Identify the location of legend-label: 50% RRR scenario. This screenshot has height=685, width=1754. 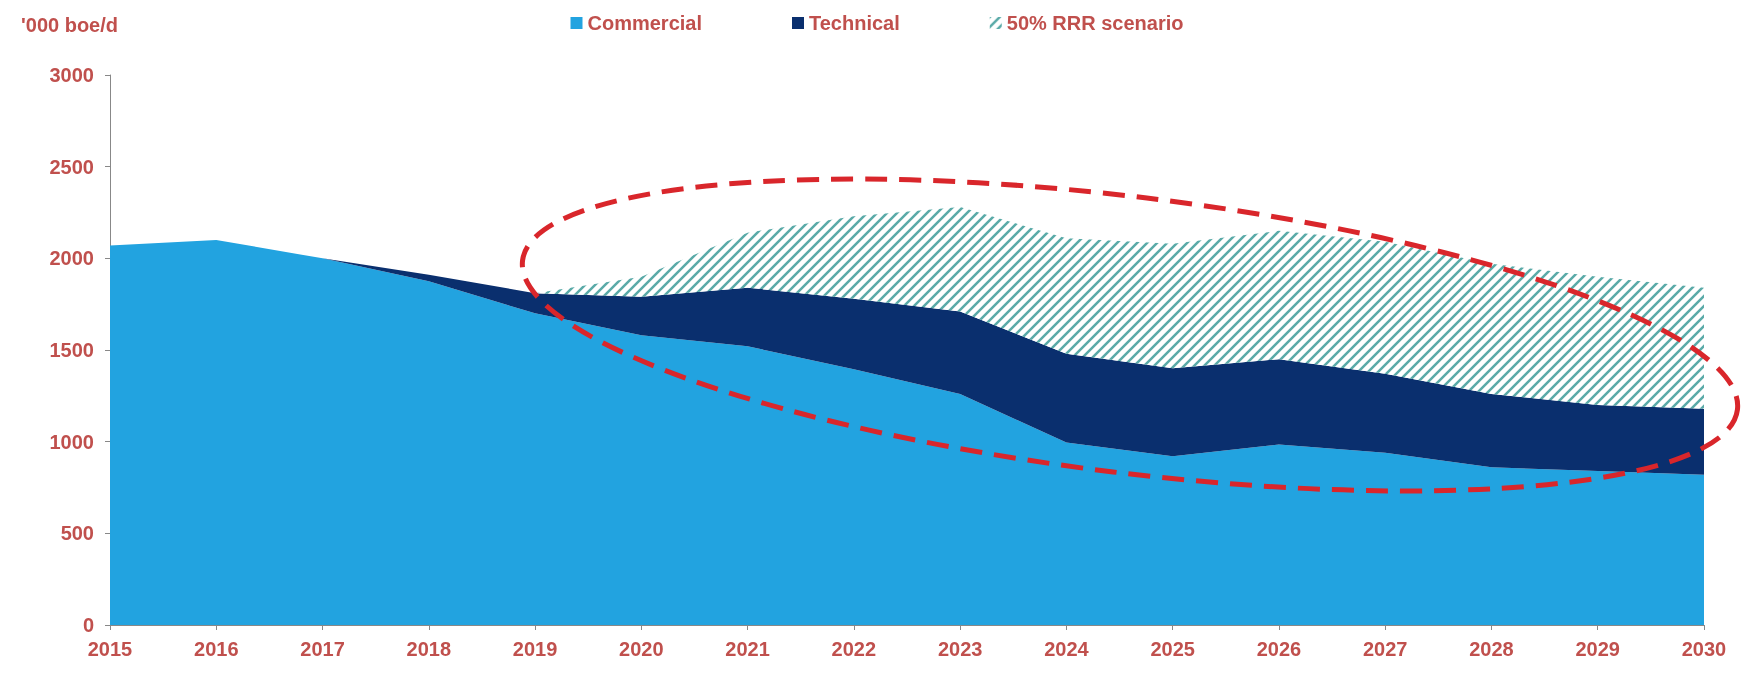
(1095, 23).